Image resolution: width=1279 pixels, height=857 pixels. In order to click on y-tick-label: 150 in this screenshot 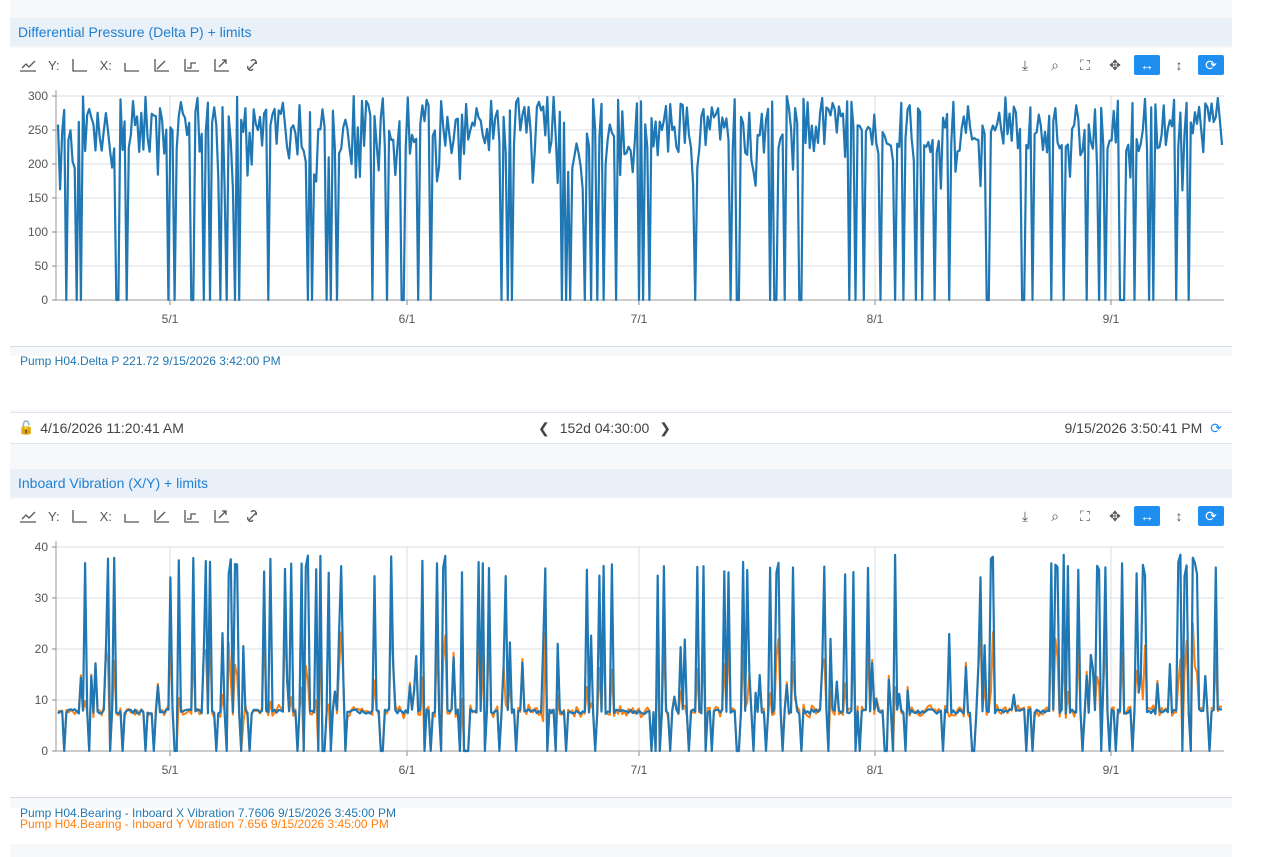, I will do `click(38, 198)`.